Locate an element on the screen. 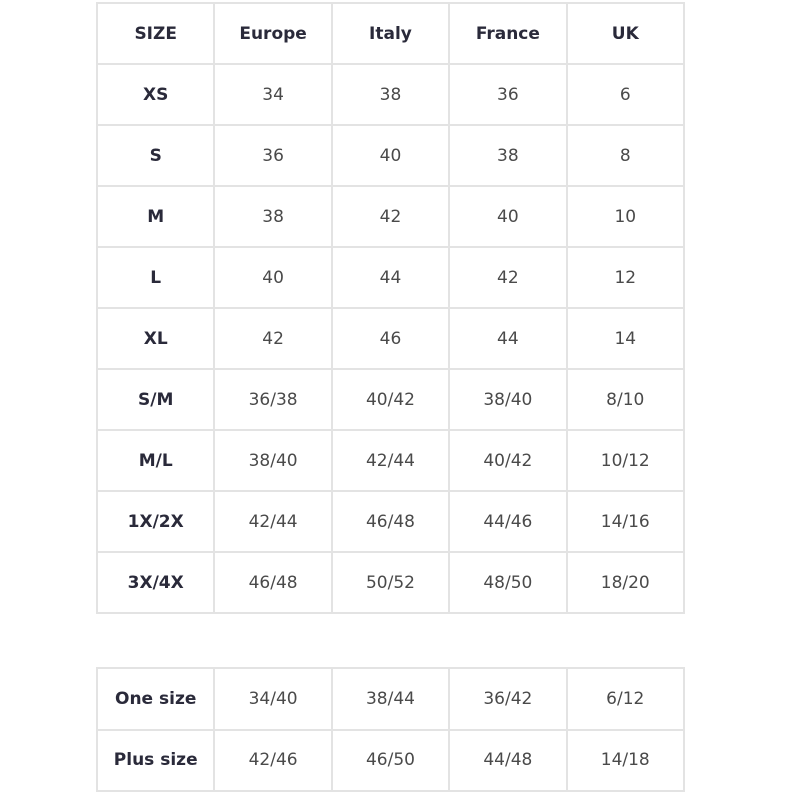  table-row: Plus size 42/46 46/50 44/48 14/18 is located at coordinates (390, 760).